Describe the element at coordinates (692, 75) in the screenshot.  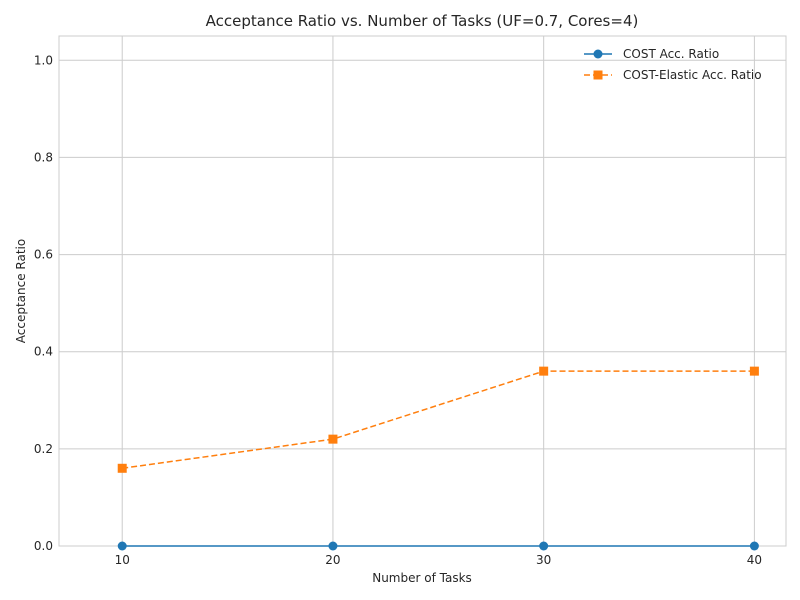
I see `legend-label: COST-Elastic Acc. Ratio` at that location.